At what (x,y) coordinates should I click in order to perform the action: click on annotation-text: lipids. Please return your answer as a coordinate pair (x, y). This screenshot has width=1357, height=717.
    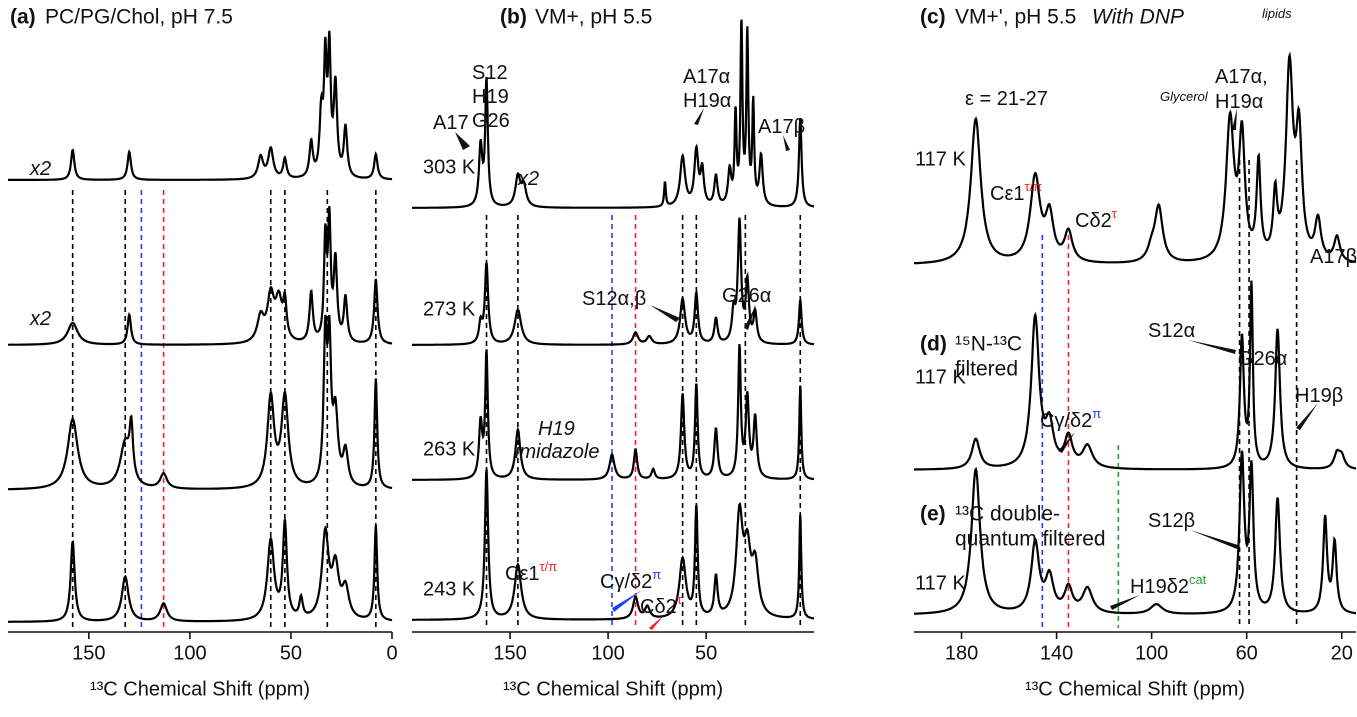
    Looking at the image, I should click on (1277, 13).